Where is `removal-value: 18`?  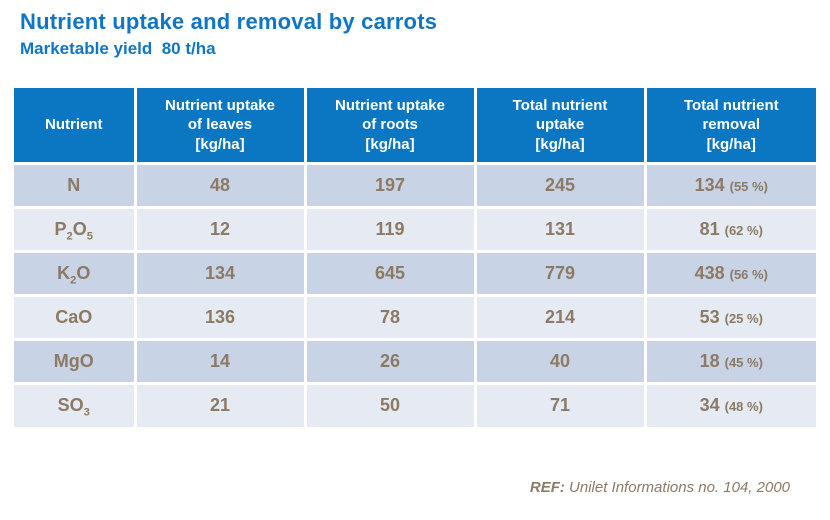 removal-value: 18 is located at coordinates (709, 360).